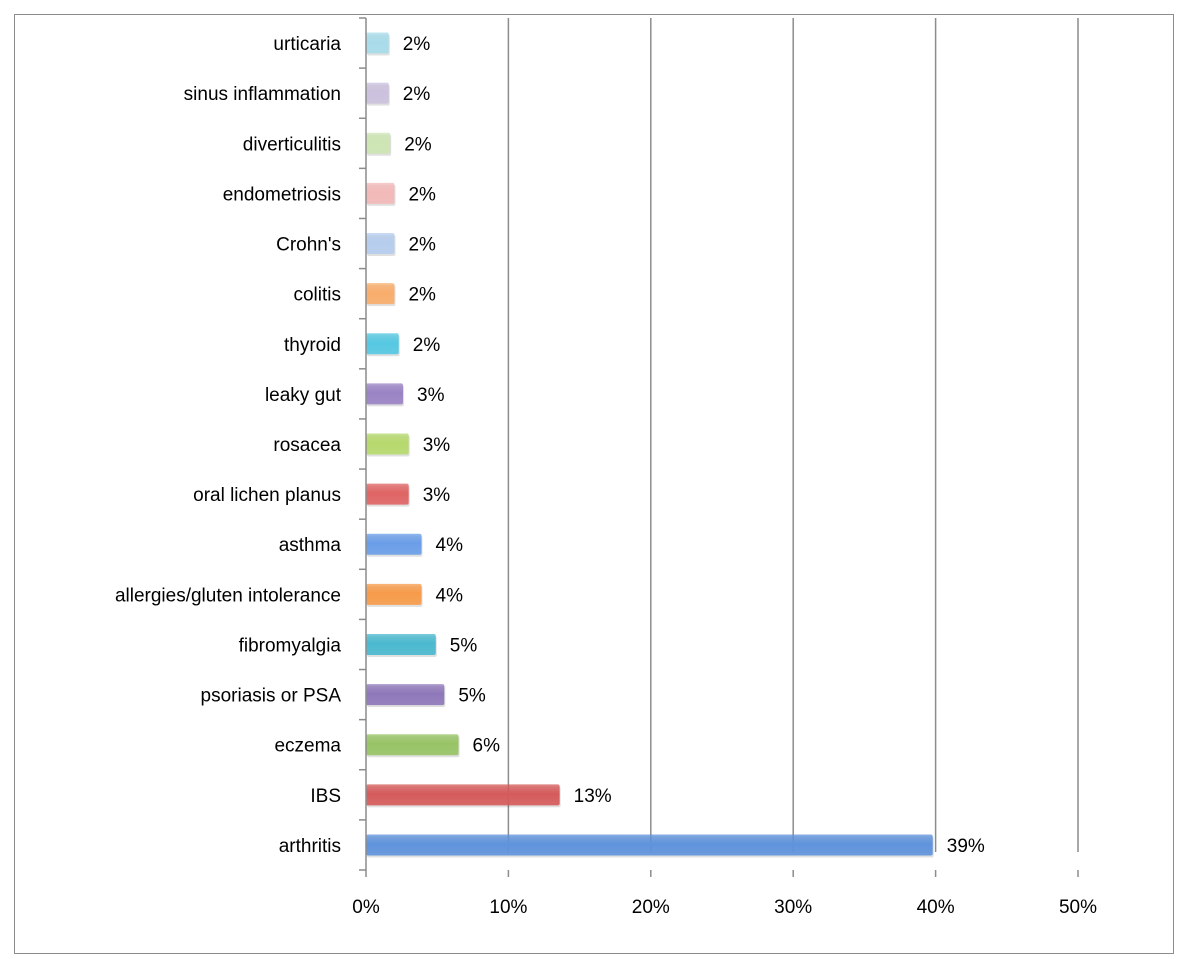 This screenshot has width=1186, height=959. What do you see at coordinates (317, 295) in the screenshot?
I see `category-label: colitis` at bounding box center [317, 295].